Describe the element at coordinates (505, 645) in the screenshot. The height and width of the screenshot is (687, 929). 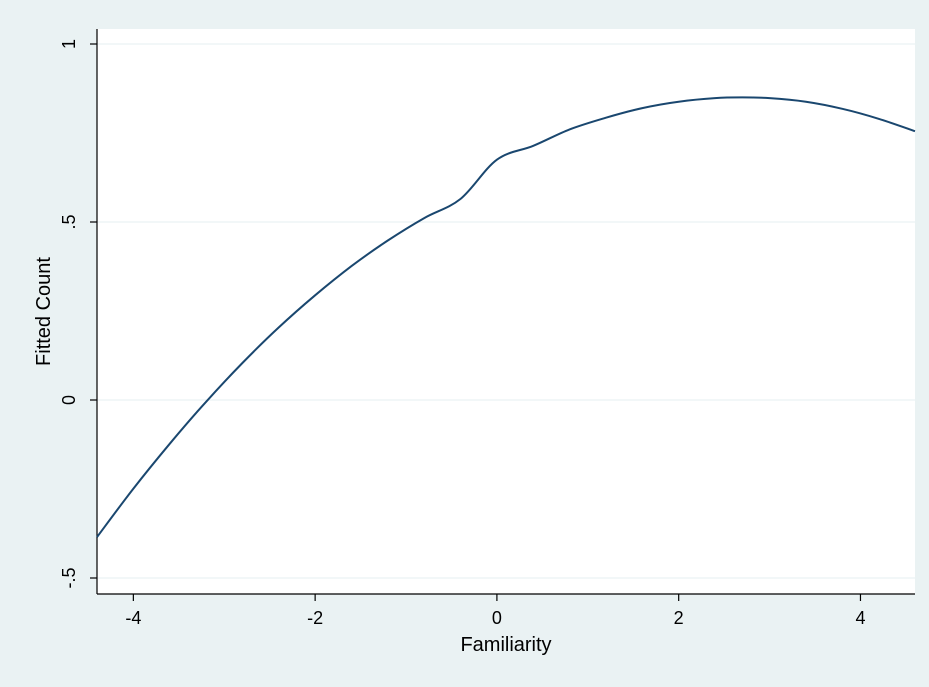
I see `x-axis-label: Familiarity` at that location.